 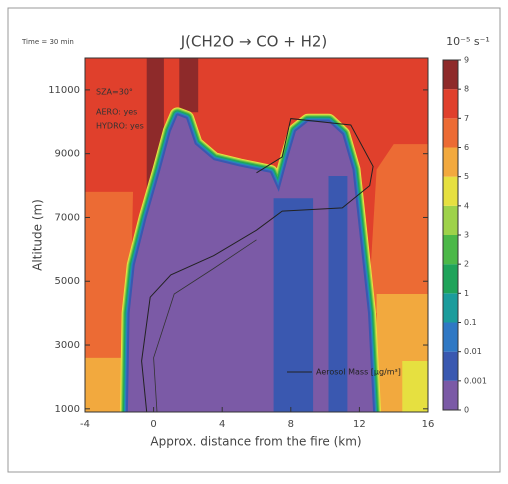 I want to click on colorbar-tick-label: 9, so click(x=466, y=60).